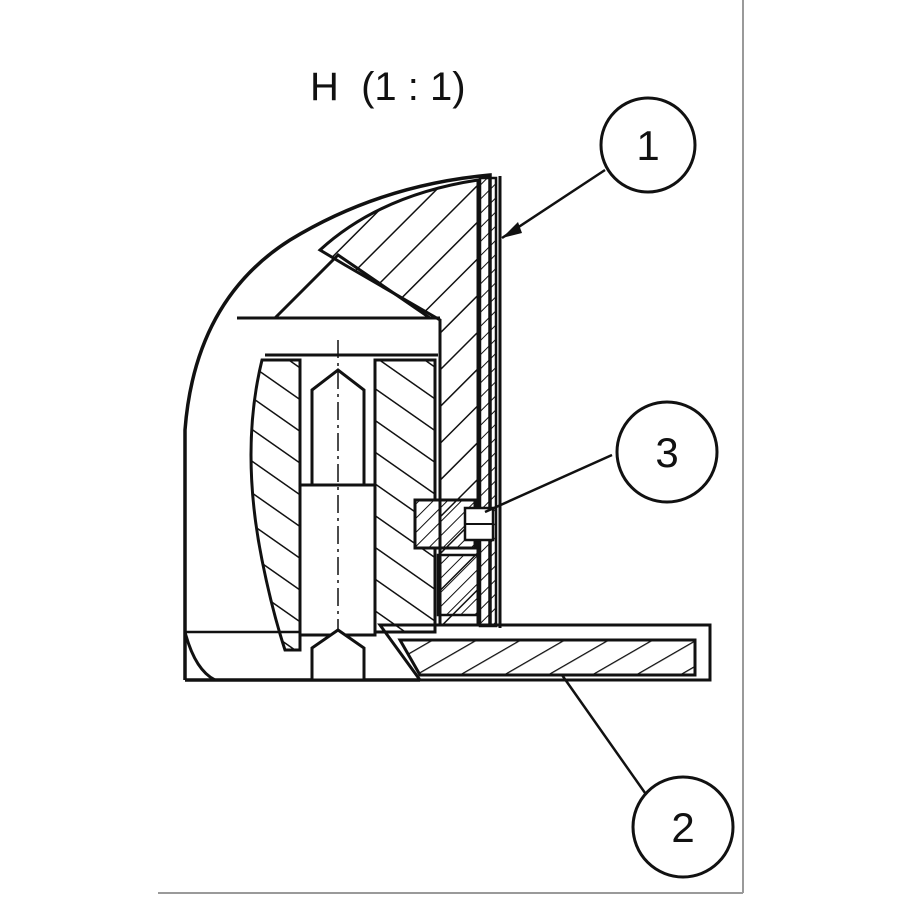  What do you see at coordinates (275, 505) in the screenshot?
I see `insert-body` at bounding box center [275, 505].